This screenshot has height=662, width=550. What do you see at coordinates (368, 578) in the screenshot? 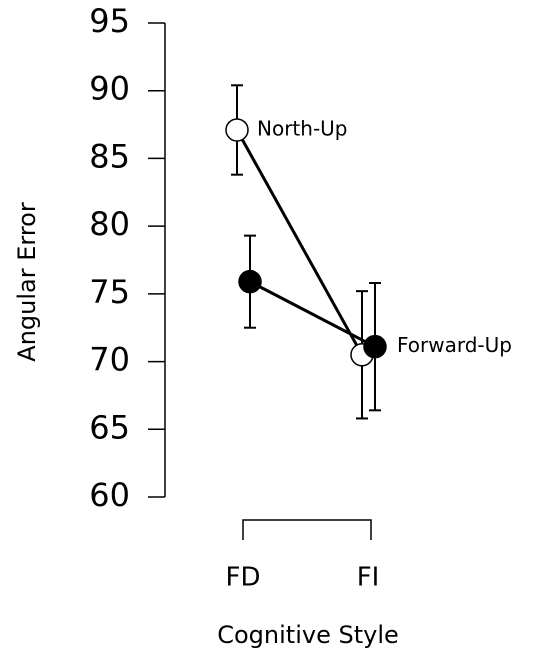
I see `x-tick-label: FI` at bounding box center [368, 578].